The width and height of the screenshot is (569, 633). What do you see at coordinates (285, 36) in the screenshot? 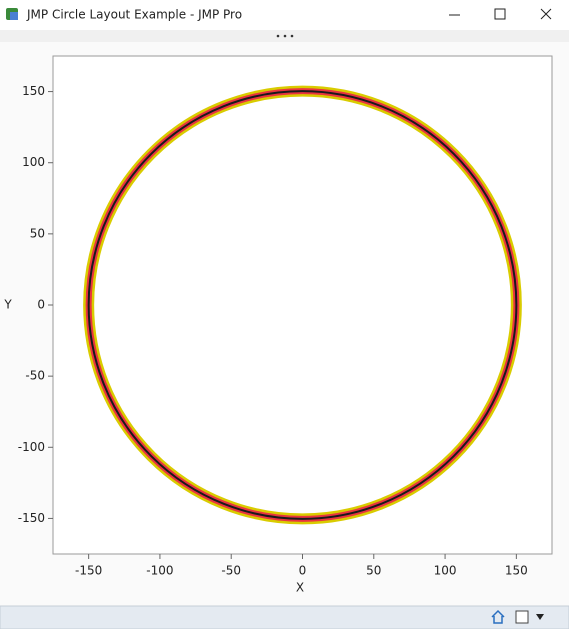
I see `more-menu` at bounding box center [285, 36].